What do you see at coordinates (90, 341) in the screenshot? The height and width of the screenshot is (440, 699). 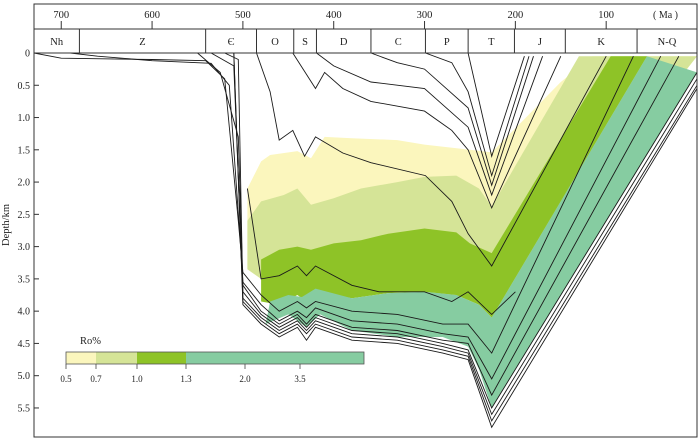 I see `legend-title: Ro%` at bounding box center [90, 341].